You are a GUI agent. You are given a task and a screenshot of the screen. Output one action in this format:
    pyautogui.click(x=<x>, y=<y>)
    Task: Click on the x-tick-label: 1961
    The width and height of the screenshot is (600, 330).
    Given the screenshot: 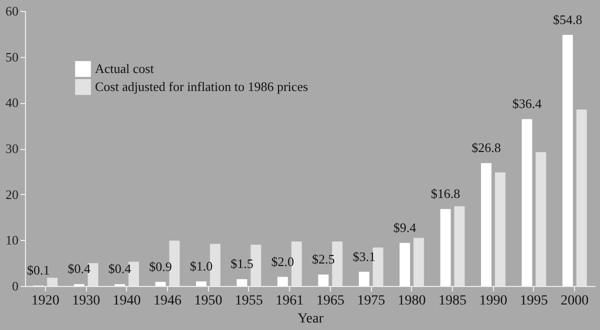 What is the action you would take?
    pyautogui.click(x=290, y=301)
    